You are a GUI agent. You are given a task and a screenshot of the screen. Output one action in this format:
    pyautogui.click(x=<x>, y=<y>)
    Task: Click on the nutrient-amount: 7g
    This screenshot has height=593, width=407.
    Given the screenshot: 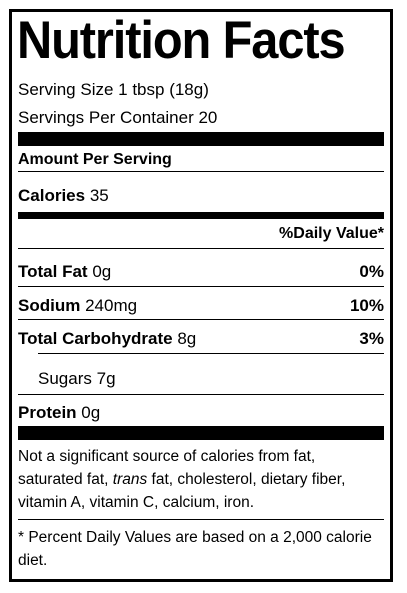 What is the action you would take?
    pyautogui.click(x=106, y=378)
    